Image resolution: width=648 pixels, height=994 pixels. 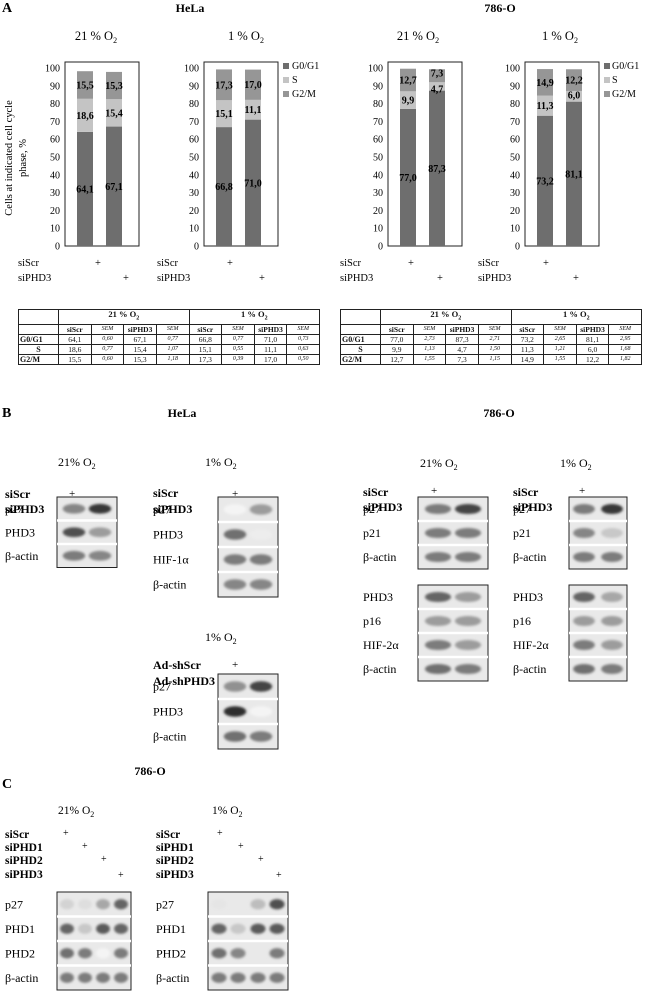 I want to click on cell: 12,7, so click(x=397, y=359).